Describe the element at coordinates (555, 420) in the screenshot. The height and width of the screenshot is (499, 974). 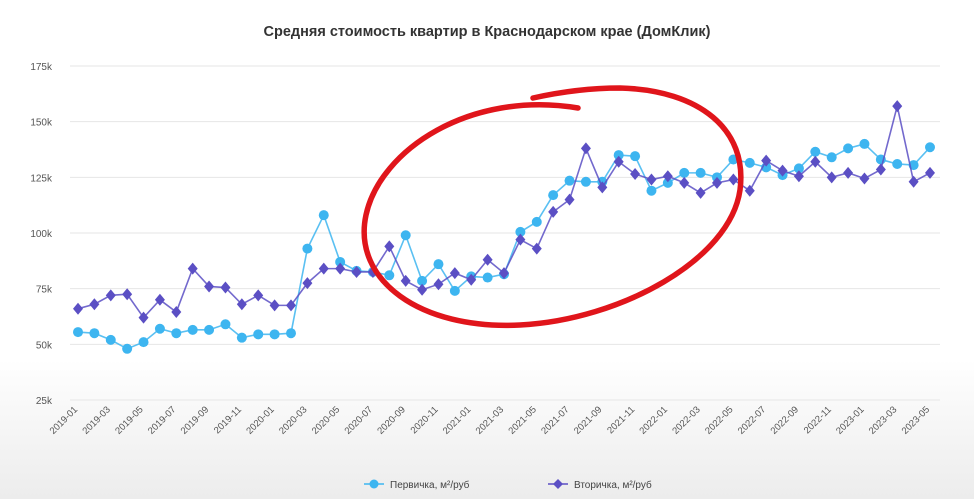
I see `x-tick-label: 2021-07` at that location.